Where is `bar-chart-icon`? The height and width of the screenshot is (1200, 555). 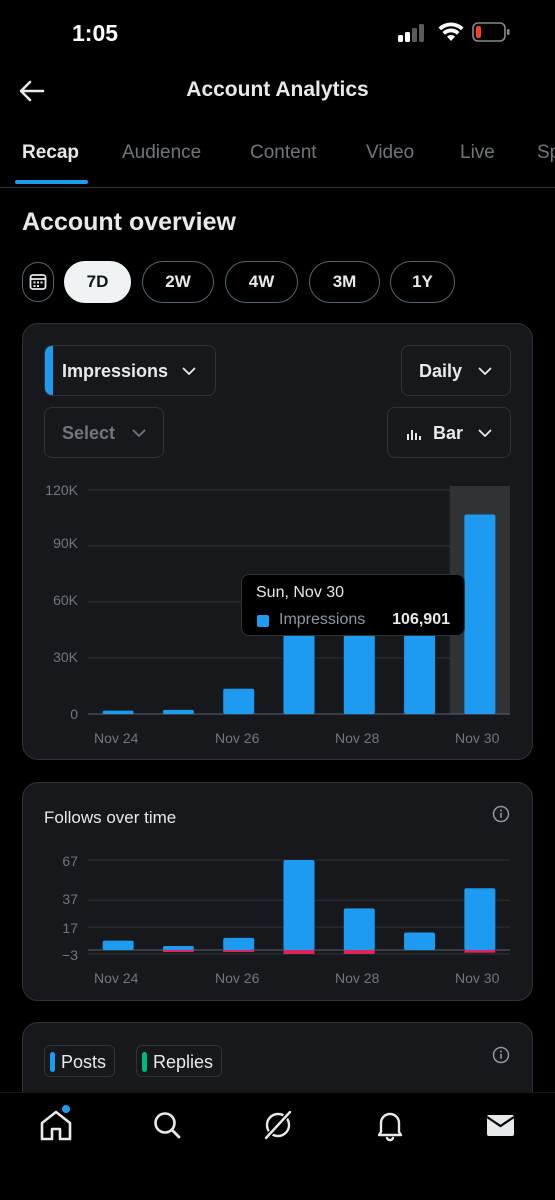 bar-chart-icon is located at coordinates (414, 435).